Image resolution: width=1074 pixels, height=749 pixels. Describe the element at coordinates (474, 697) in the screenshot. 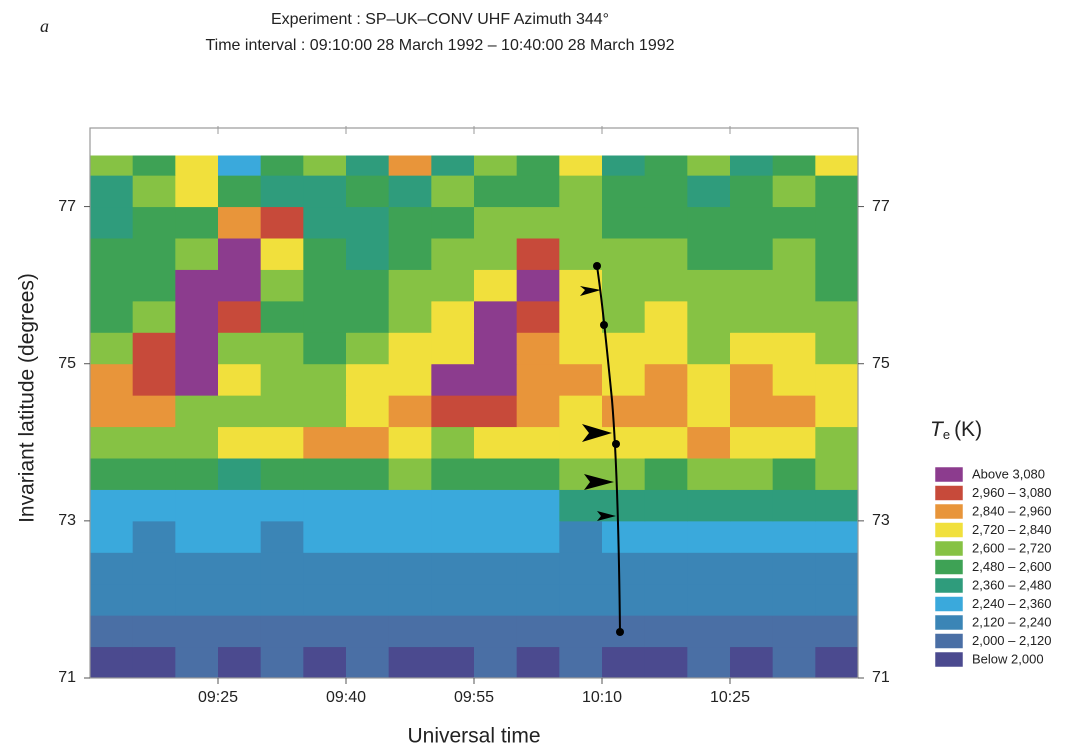

I see `x-tick-label: 09:55` at that location.